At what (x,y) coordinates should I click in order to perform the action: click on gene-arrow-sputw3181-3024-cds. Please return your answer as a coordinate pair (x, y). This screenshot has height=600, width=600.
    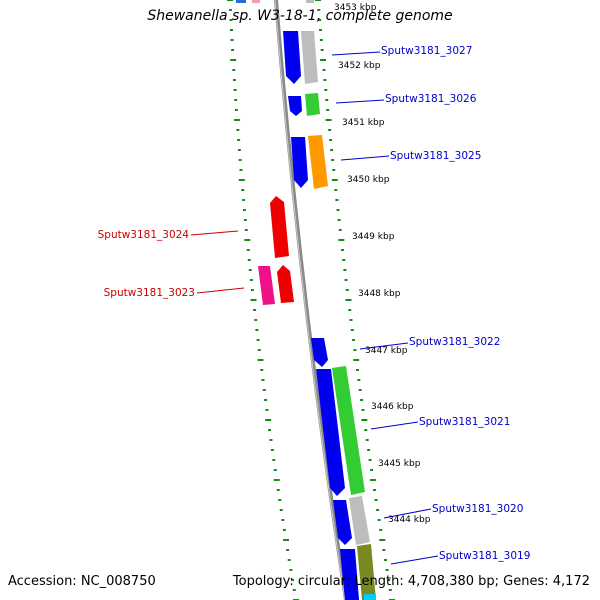
    Looking at the image, I should click on (279, 227).